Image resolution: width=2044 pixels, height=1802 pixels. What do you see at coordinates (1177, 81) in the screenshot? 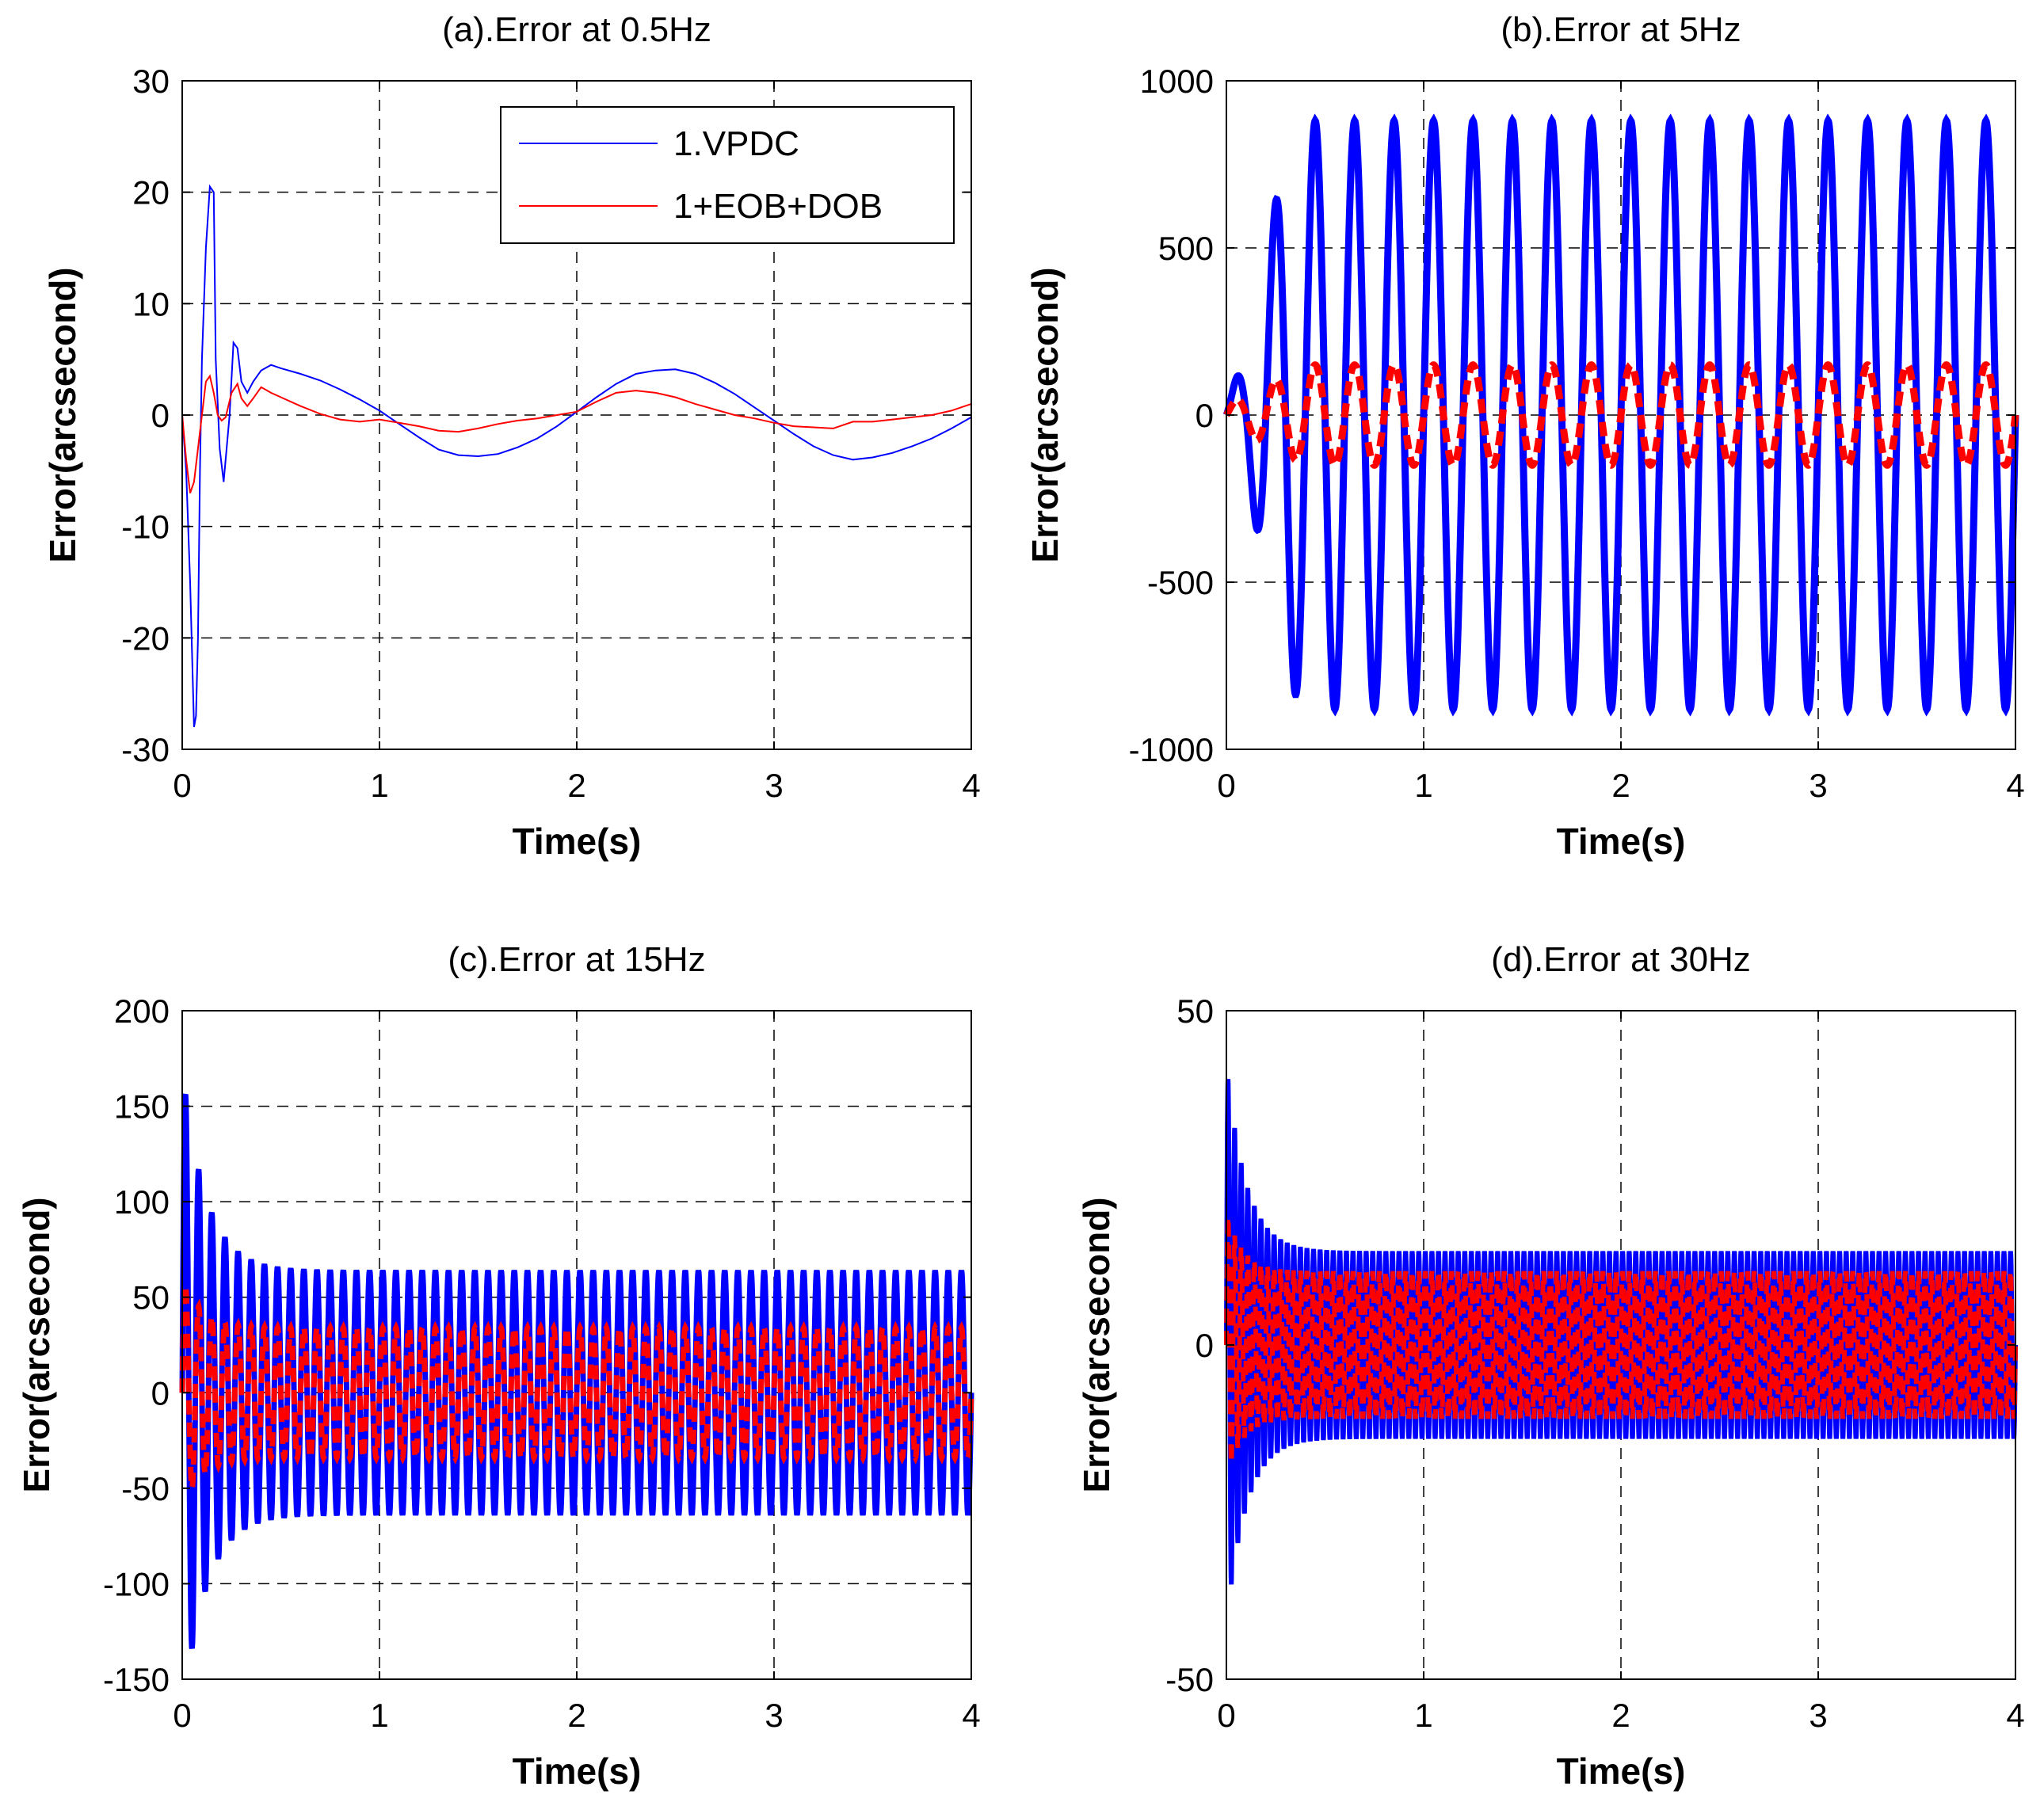
I see `panel-b-ytick-label-1000: 1000` at bounding box center [1177, 81].